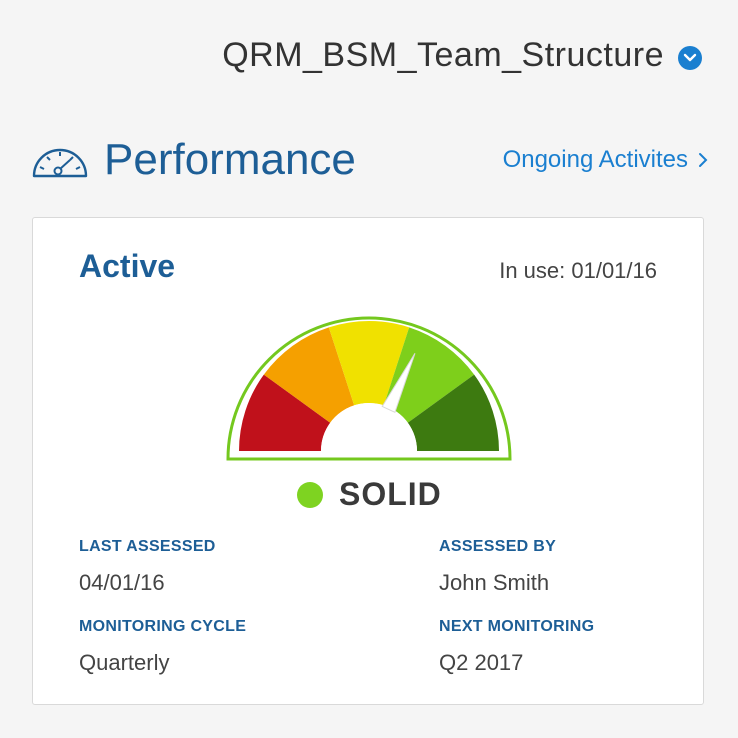 The image size is (738, 738). Describe the element at coordinates (147, 546) in the screenshot. I see `last-assessed-label: LAST ASSESSED` at that location.